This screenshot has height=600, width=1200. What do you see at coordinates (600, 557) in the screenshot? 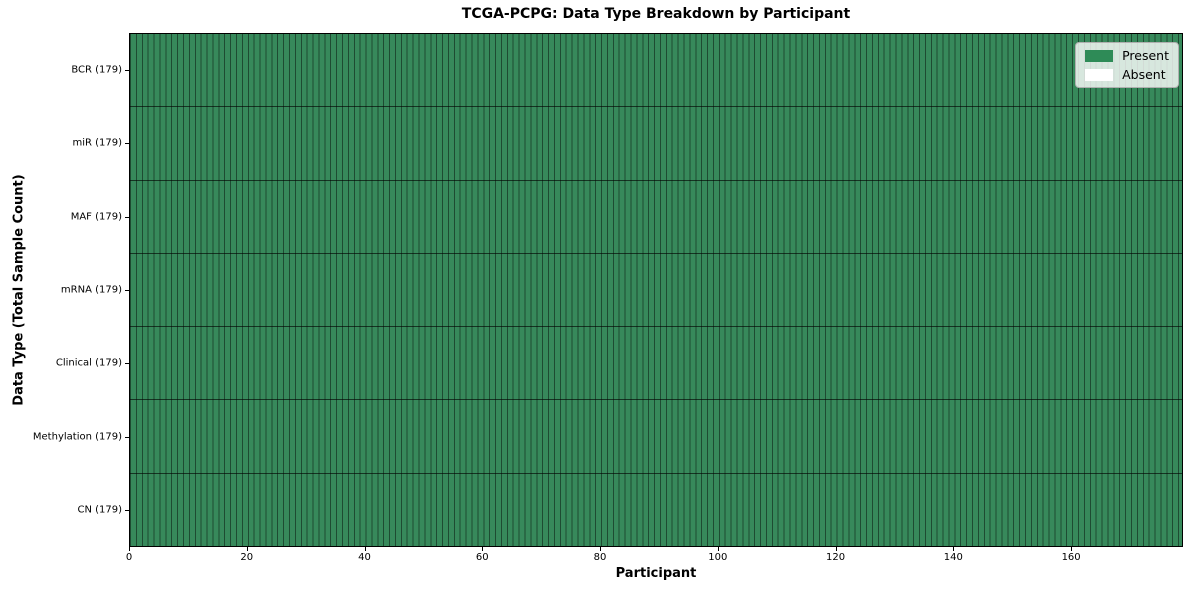
I see `x-tick-label-80: 80` at bounding box center [600, 557].